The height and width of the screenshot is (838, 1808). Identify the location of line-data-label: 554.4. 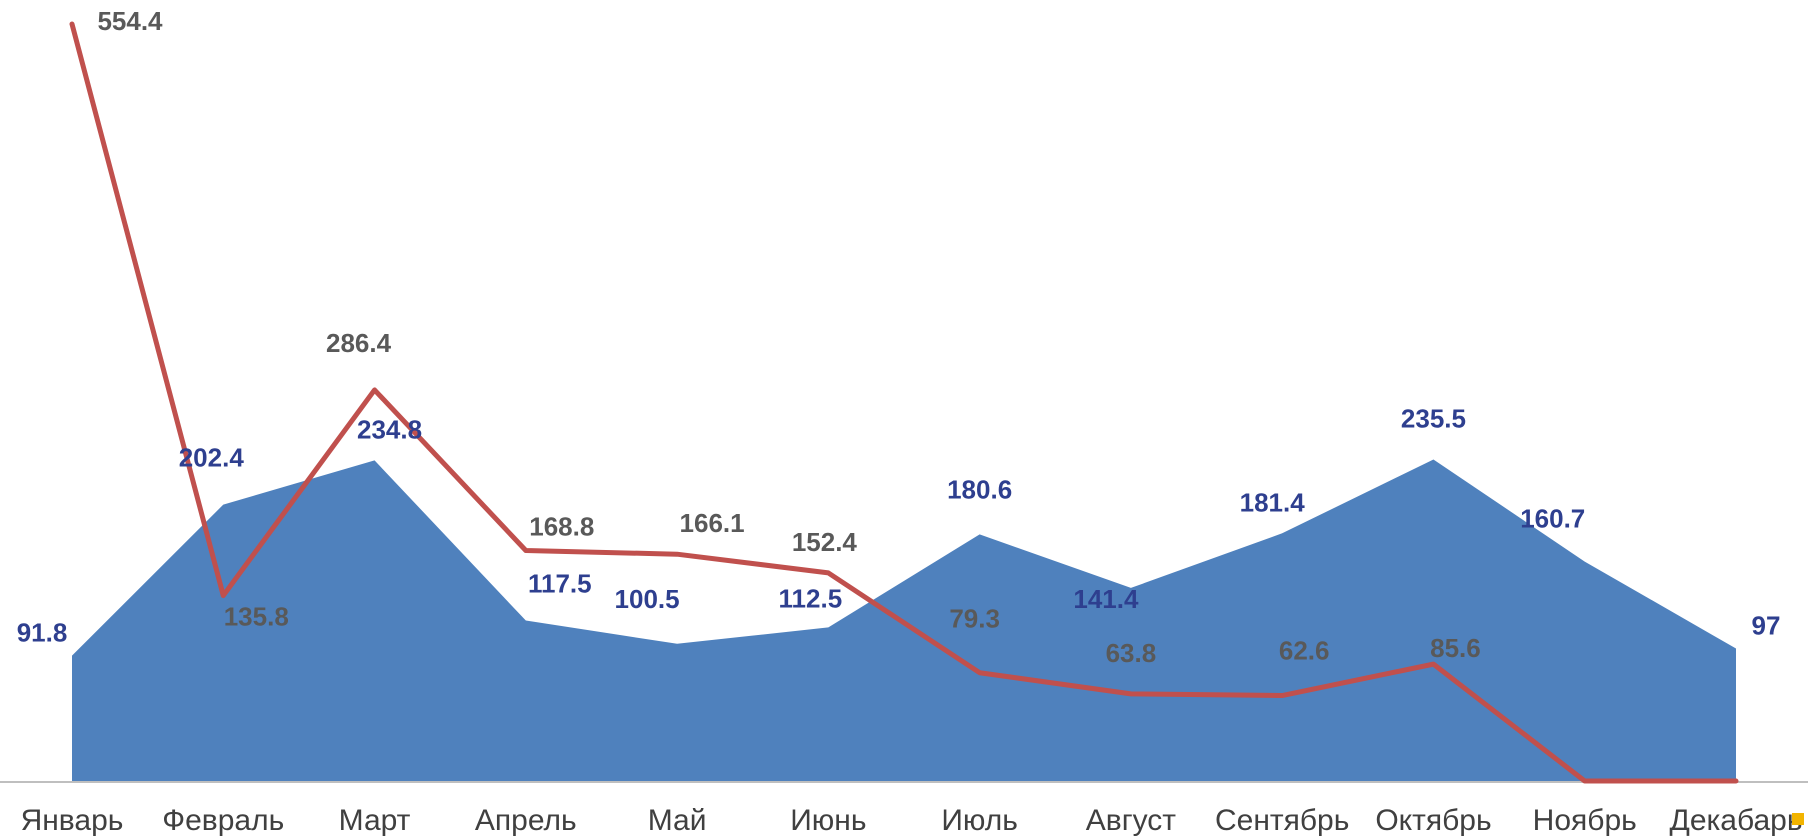
(130, 21).